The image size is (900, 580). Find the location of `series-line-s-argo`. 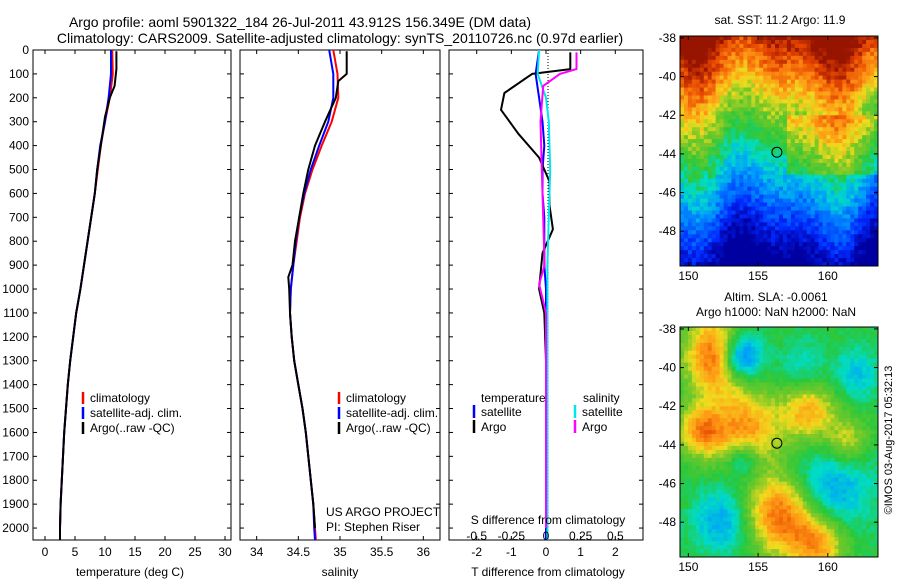

series-line-s-argo is located at coordinates (558, 290).